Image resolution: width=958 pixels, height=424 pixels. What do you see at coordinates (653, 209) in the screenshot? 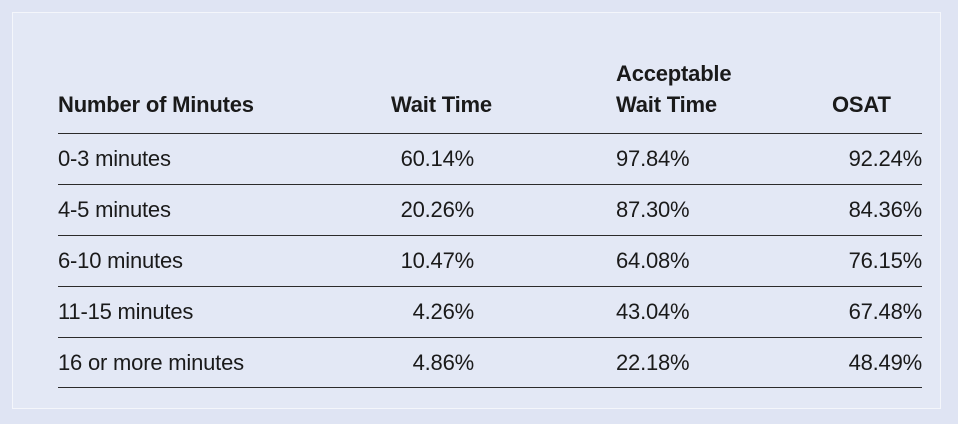
I see `cell-acceptable-wait-time: 87.30%` at bounding box center [653, 209].